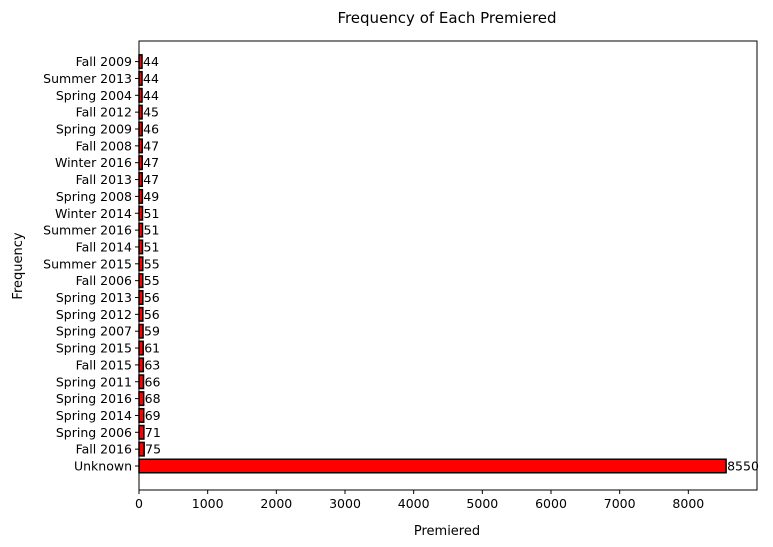  What do you see at coordinates (447, 531) in the screenshot?
I see `x-axis-label: Premiered` at bounding box center [447, 531].